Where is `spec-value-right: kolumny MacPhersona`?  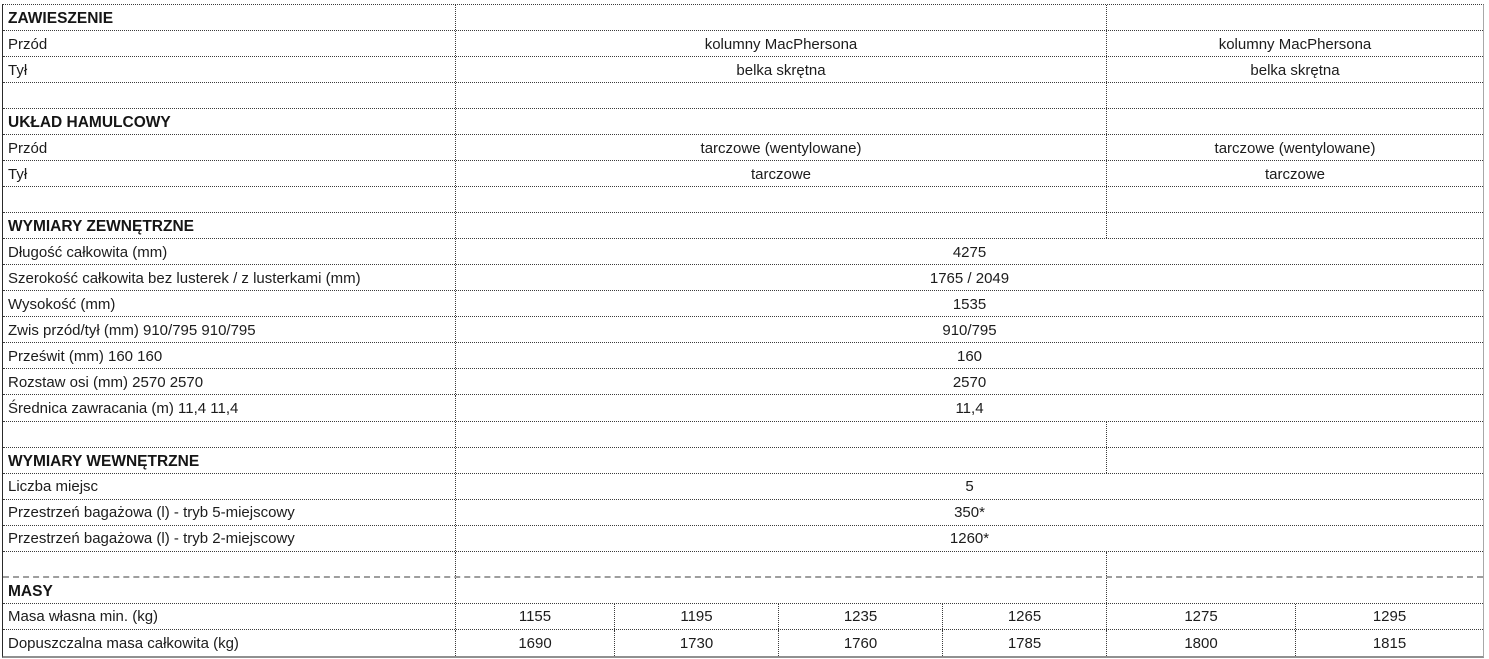
spec-value-right: kolumny MacPhersona is located at coordinates (1295, 44).